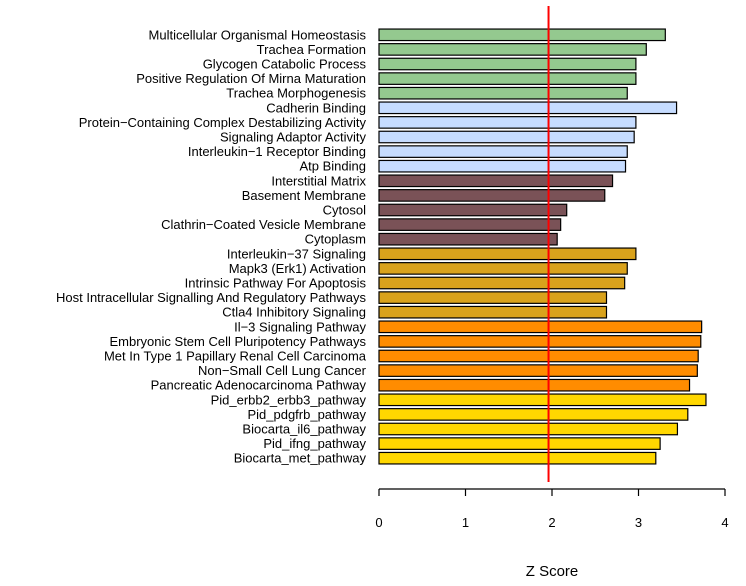 The width and height of the screenshot is (746, 586). I want to click on category-label: Cytoplasm, so click(335, 239).